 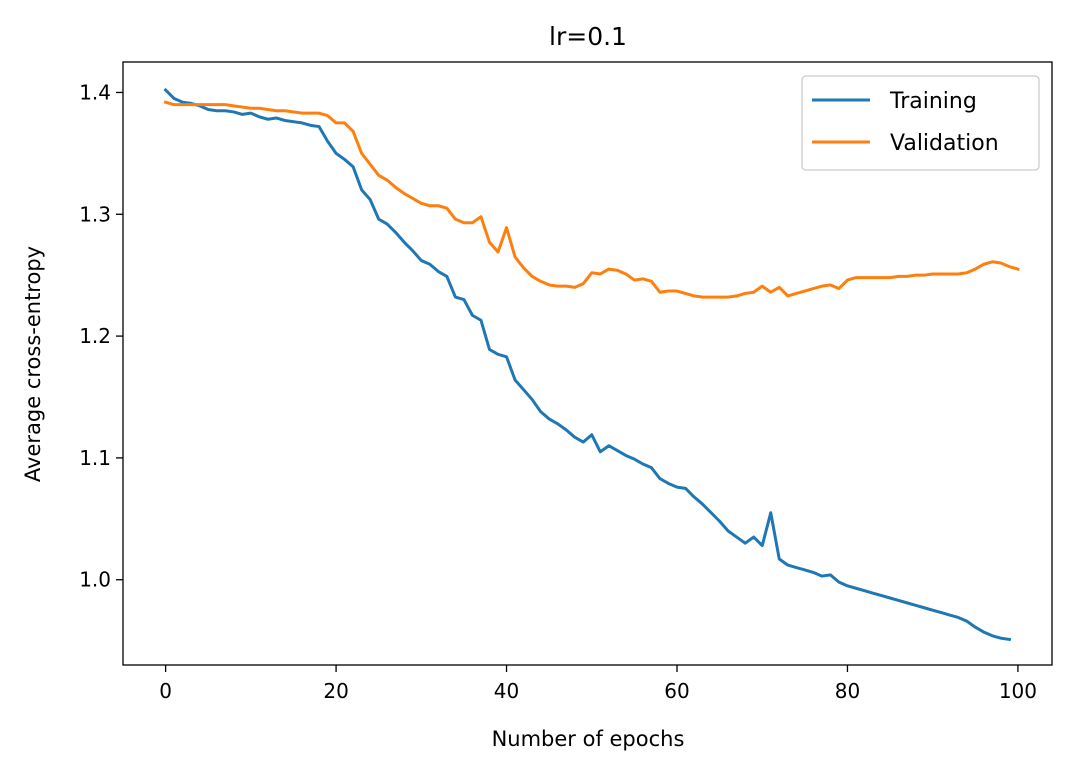 I want to click on x-tick-label: 20, so click(x=335, y=691).